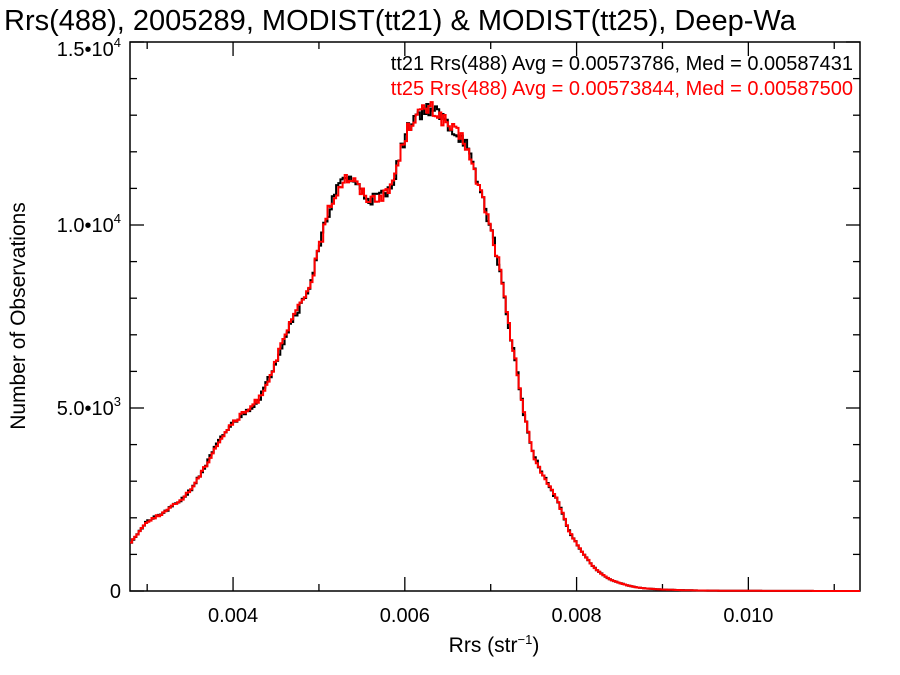 This screenshot has height=675, width=900. I want to click on x-axis-label: Rrs (str−1), so click(494, 644).